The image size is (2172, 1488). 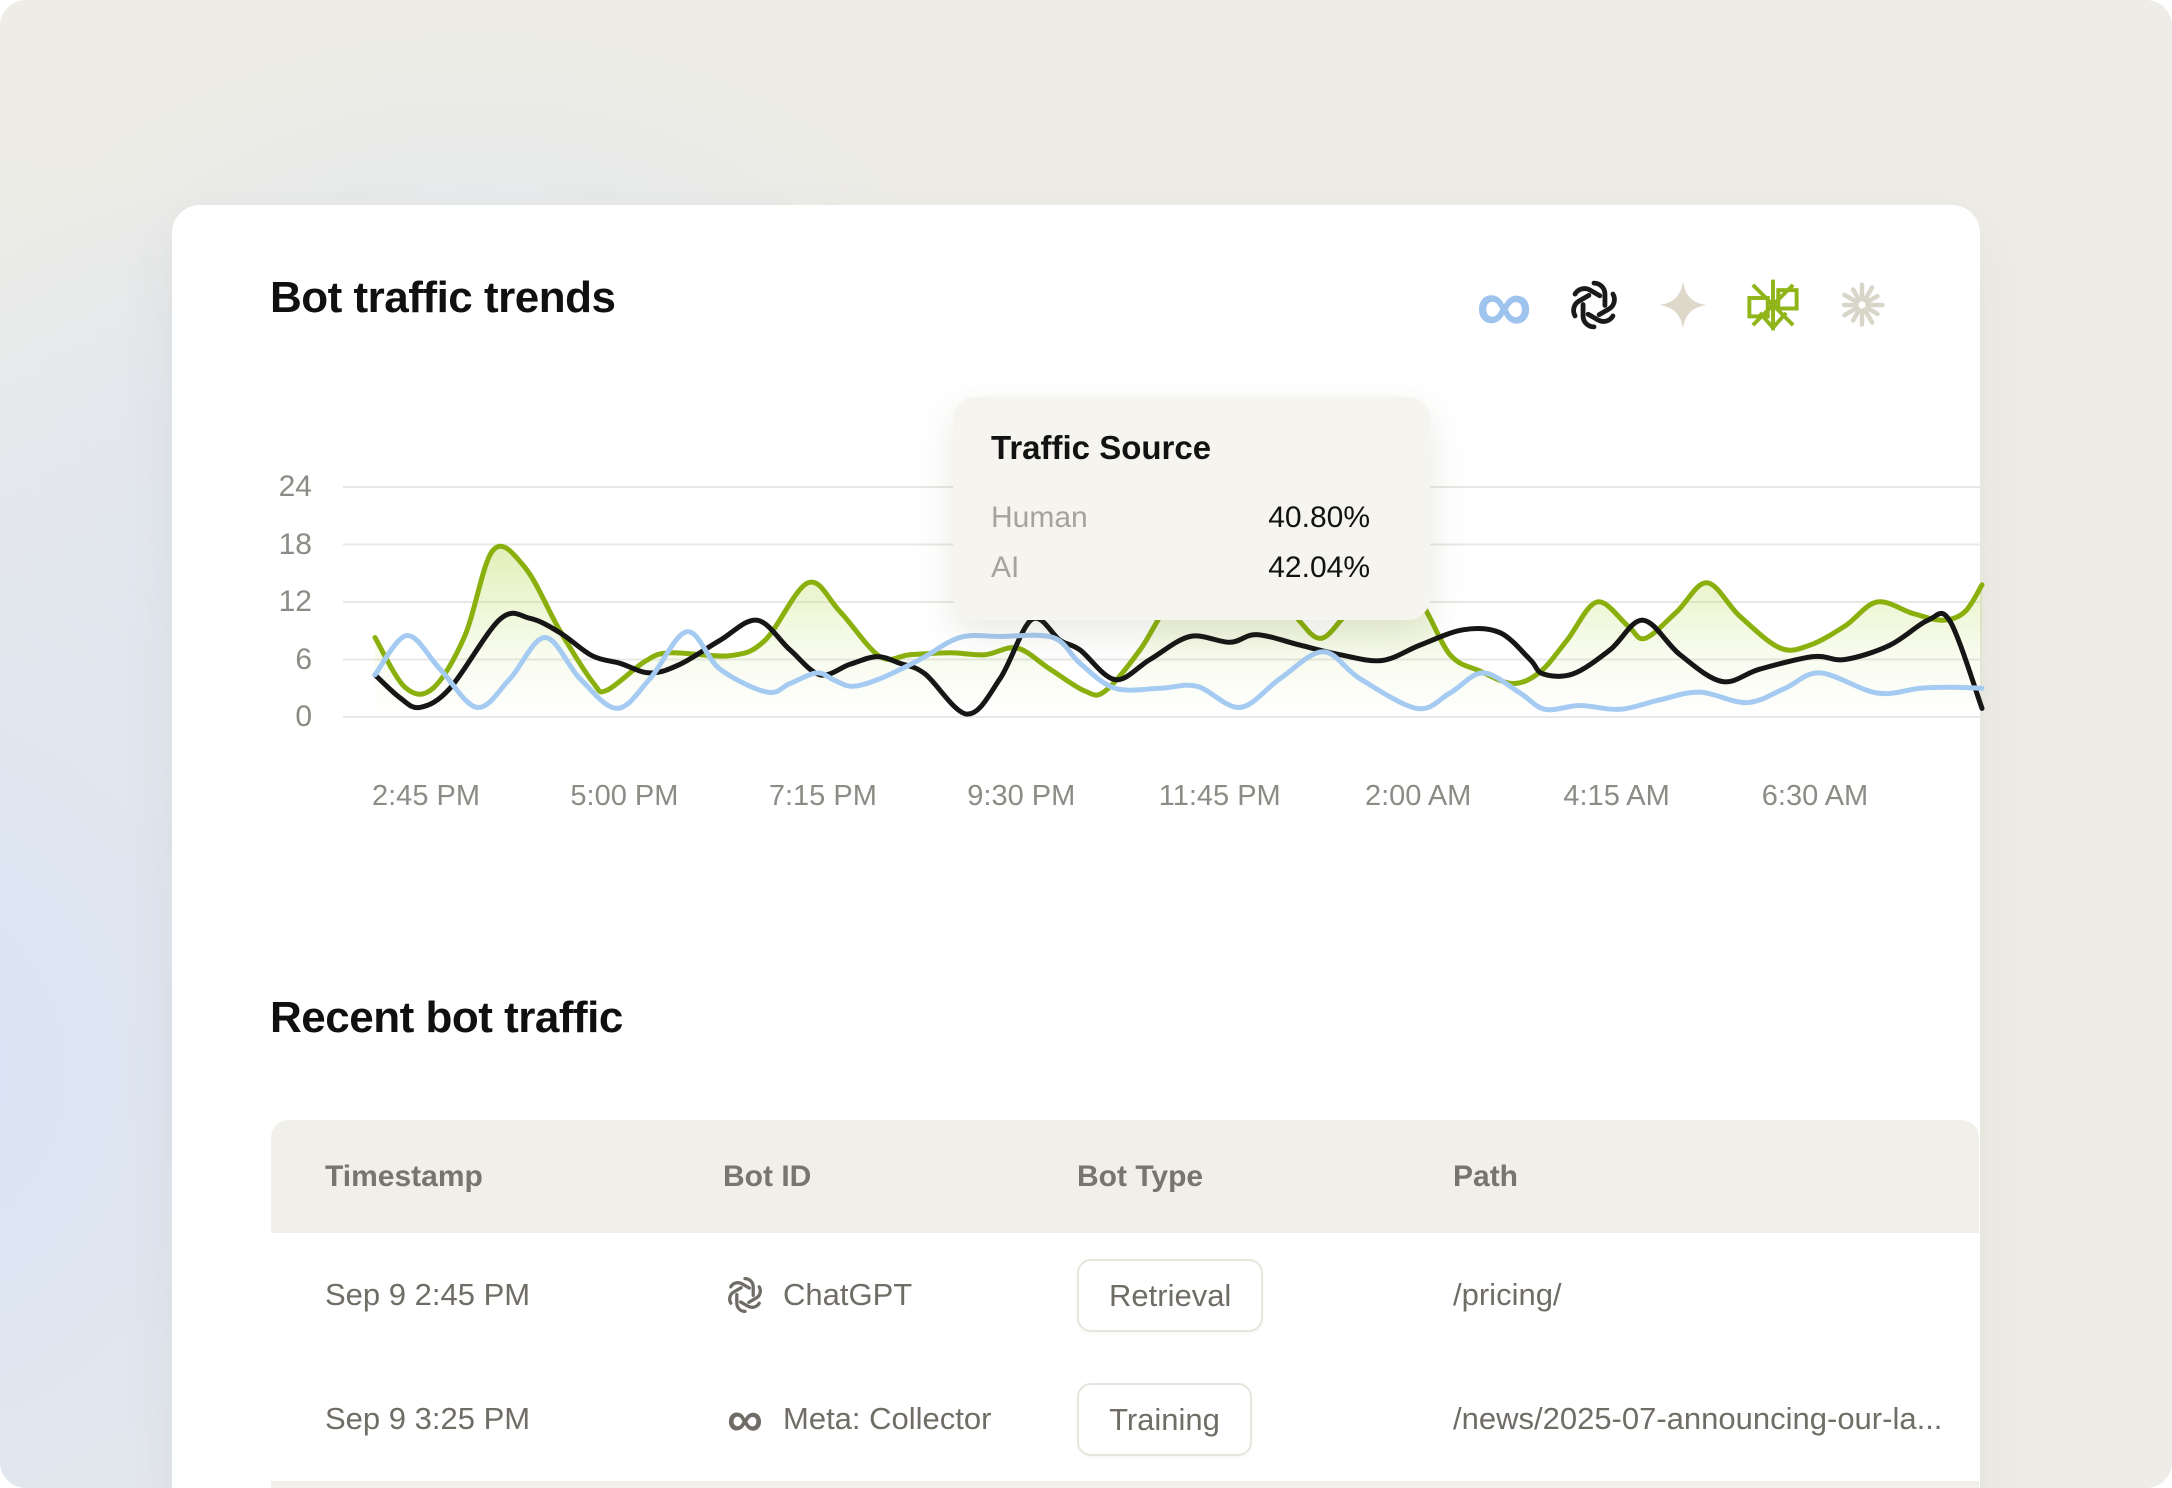 What do you see at coordinates (1319, 567) in the screenshot?
I see `tooltip-value: 42.04%` at bounding box center [1319, 567].